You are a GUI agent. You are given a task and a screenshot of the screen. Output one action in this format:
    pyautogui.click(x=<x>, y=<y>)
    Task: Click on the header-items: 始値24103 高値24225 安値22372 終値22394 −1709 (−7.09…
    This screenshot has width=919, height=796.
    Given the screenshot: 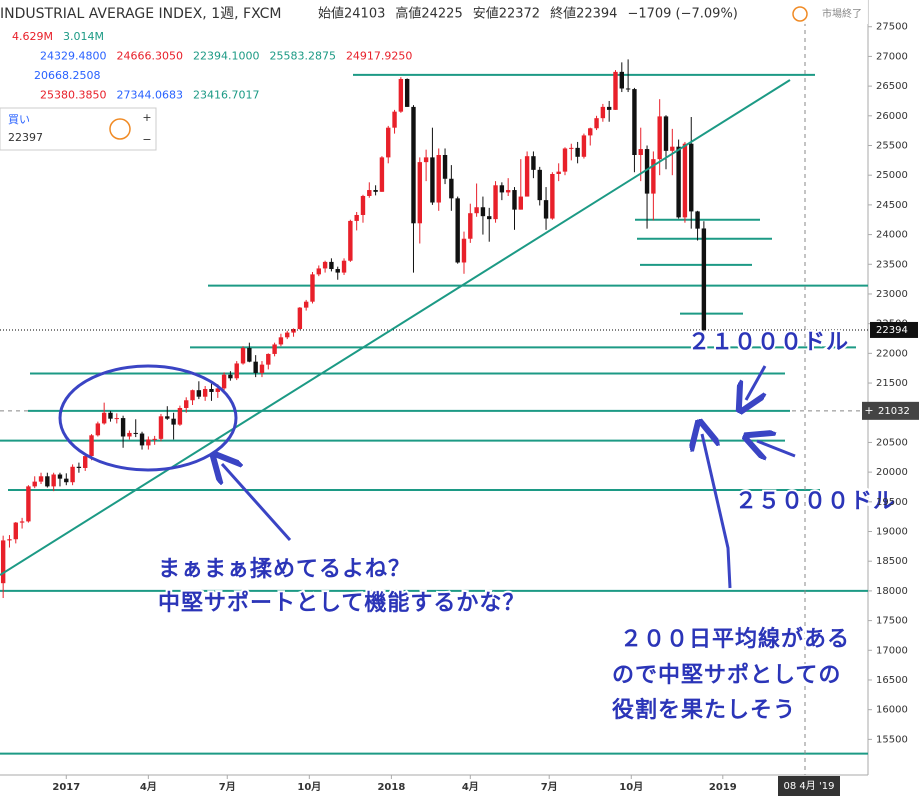 What is the action you would take?
    pyautogui.click(x=528, y=14)
    